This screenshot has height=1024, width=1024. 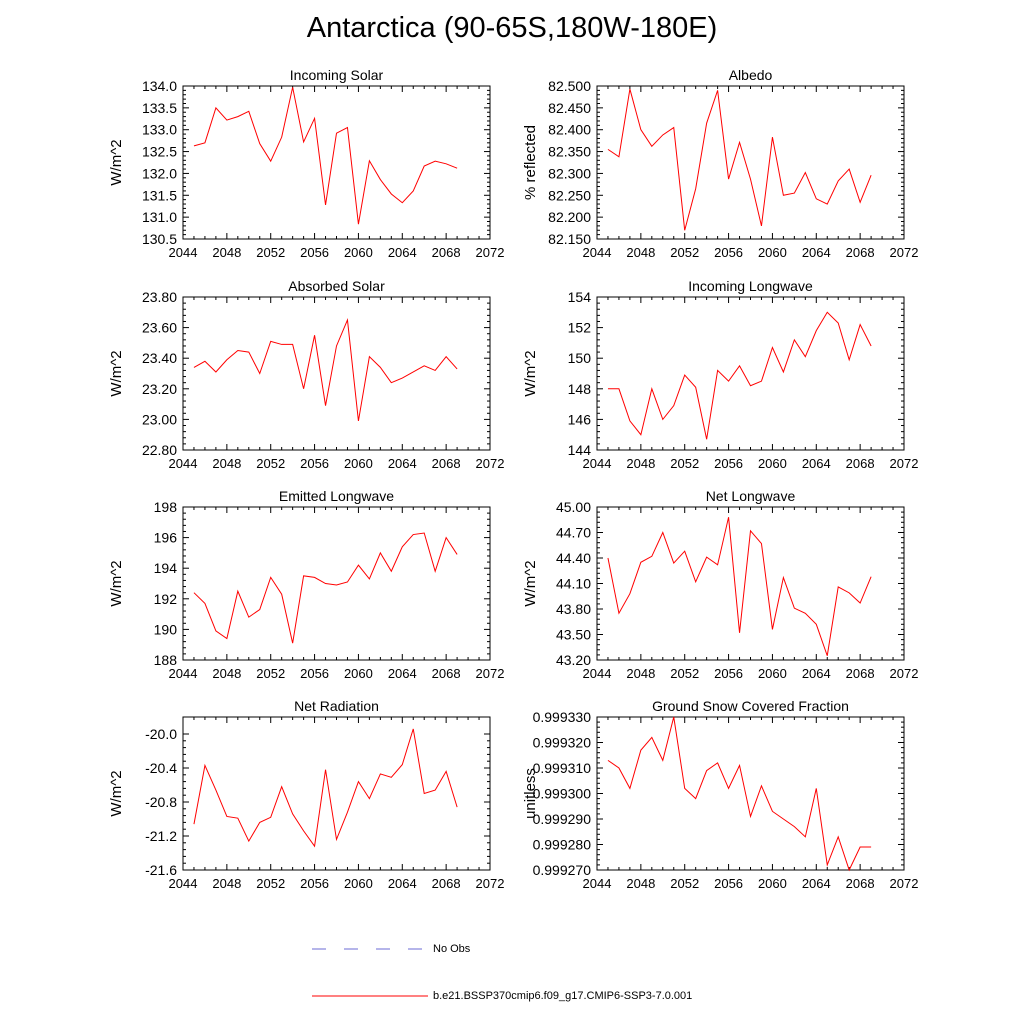 What do you see at coordinates (580, 297) in the screenshot?
I see `y-tick-label: 154` at bounding box center [580, 297].